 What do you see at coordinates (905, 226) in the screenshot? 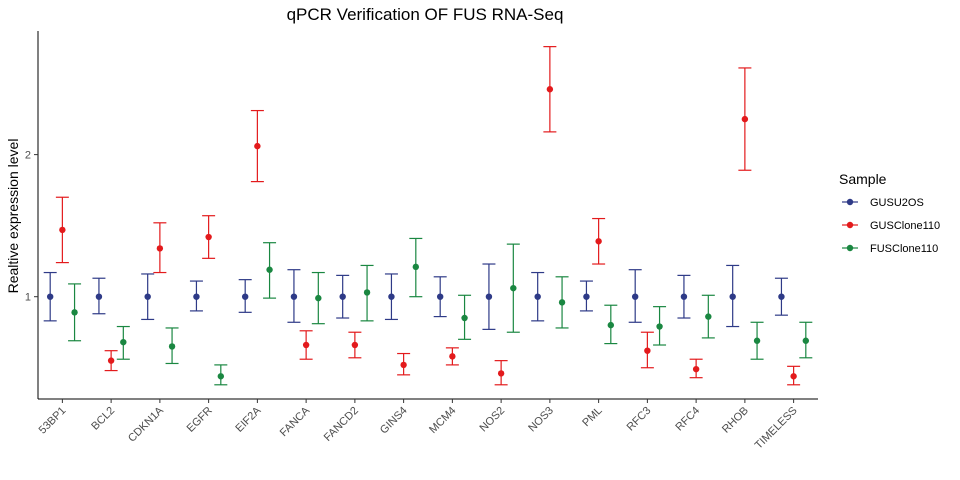
I see `legend-label: GUSClone110` at bounding box center [905, 226].